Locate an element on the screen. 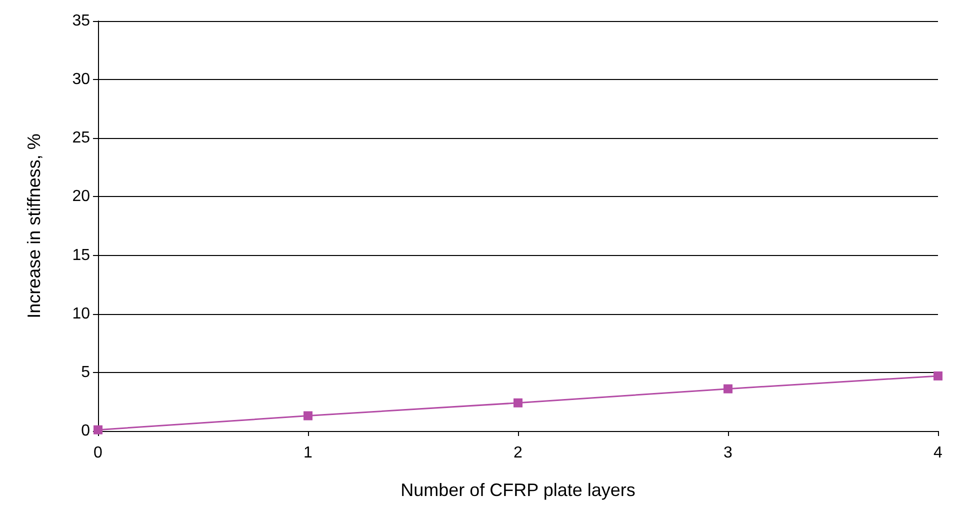 Image resolution: width=953 pixels, height=513 pixels. x-tick-label: 4 is located at coordinates (938, 453).